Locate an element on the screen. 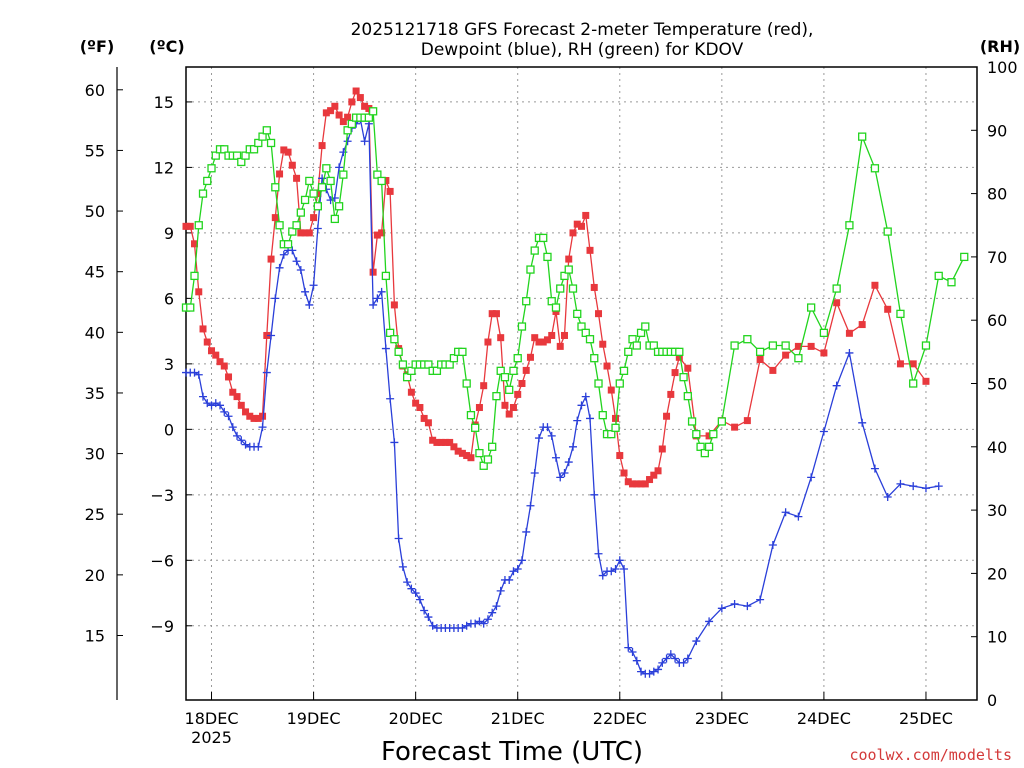 This screenshot has width=1024, height=768. rh-tick-label: 20 is located at coordinates (997, 573).